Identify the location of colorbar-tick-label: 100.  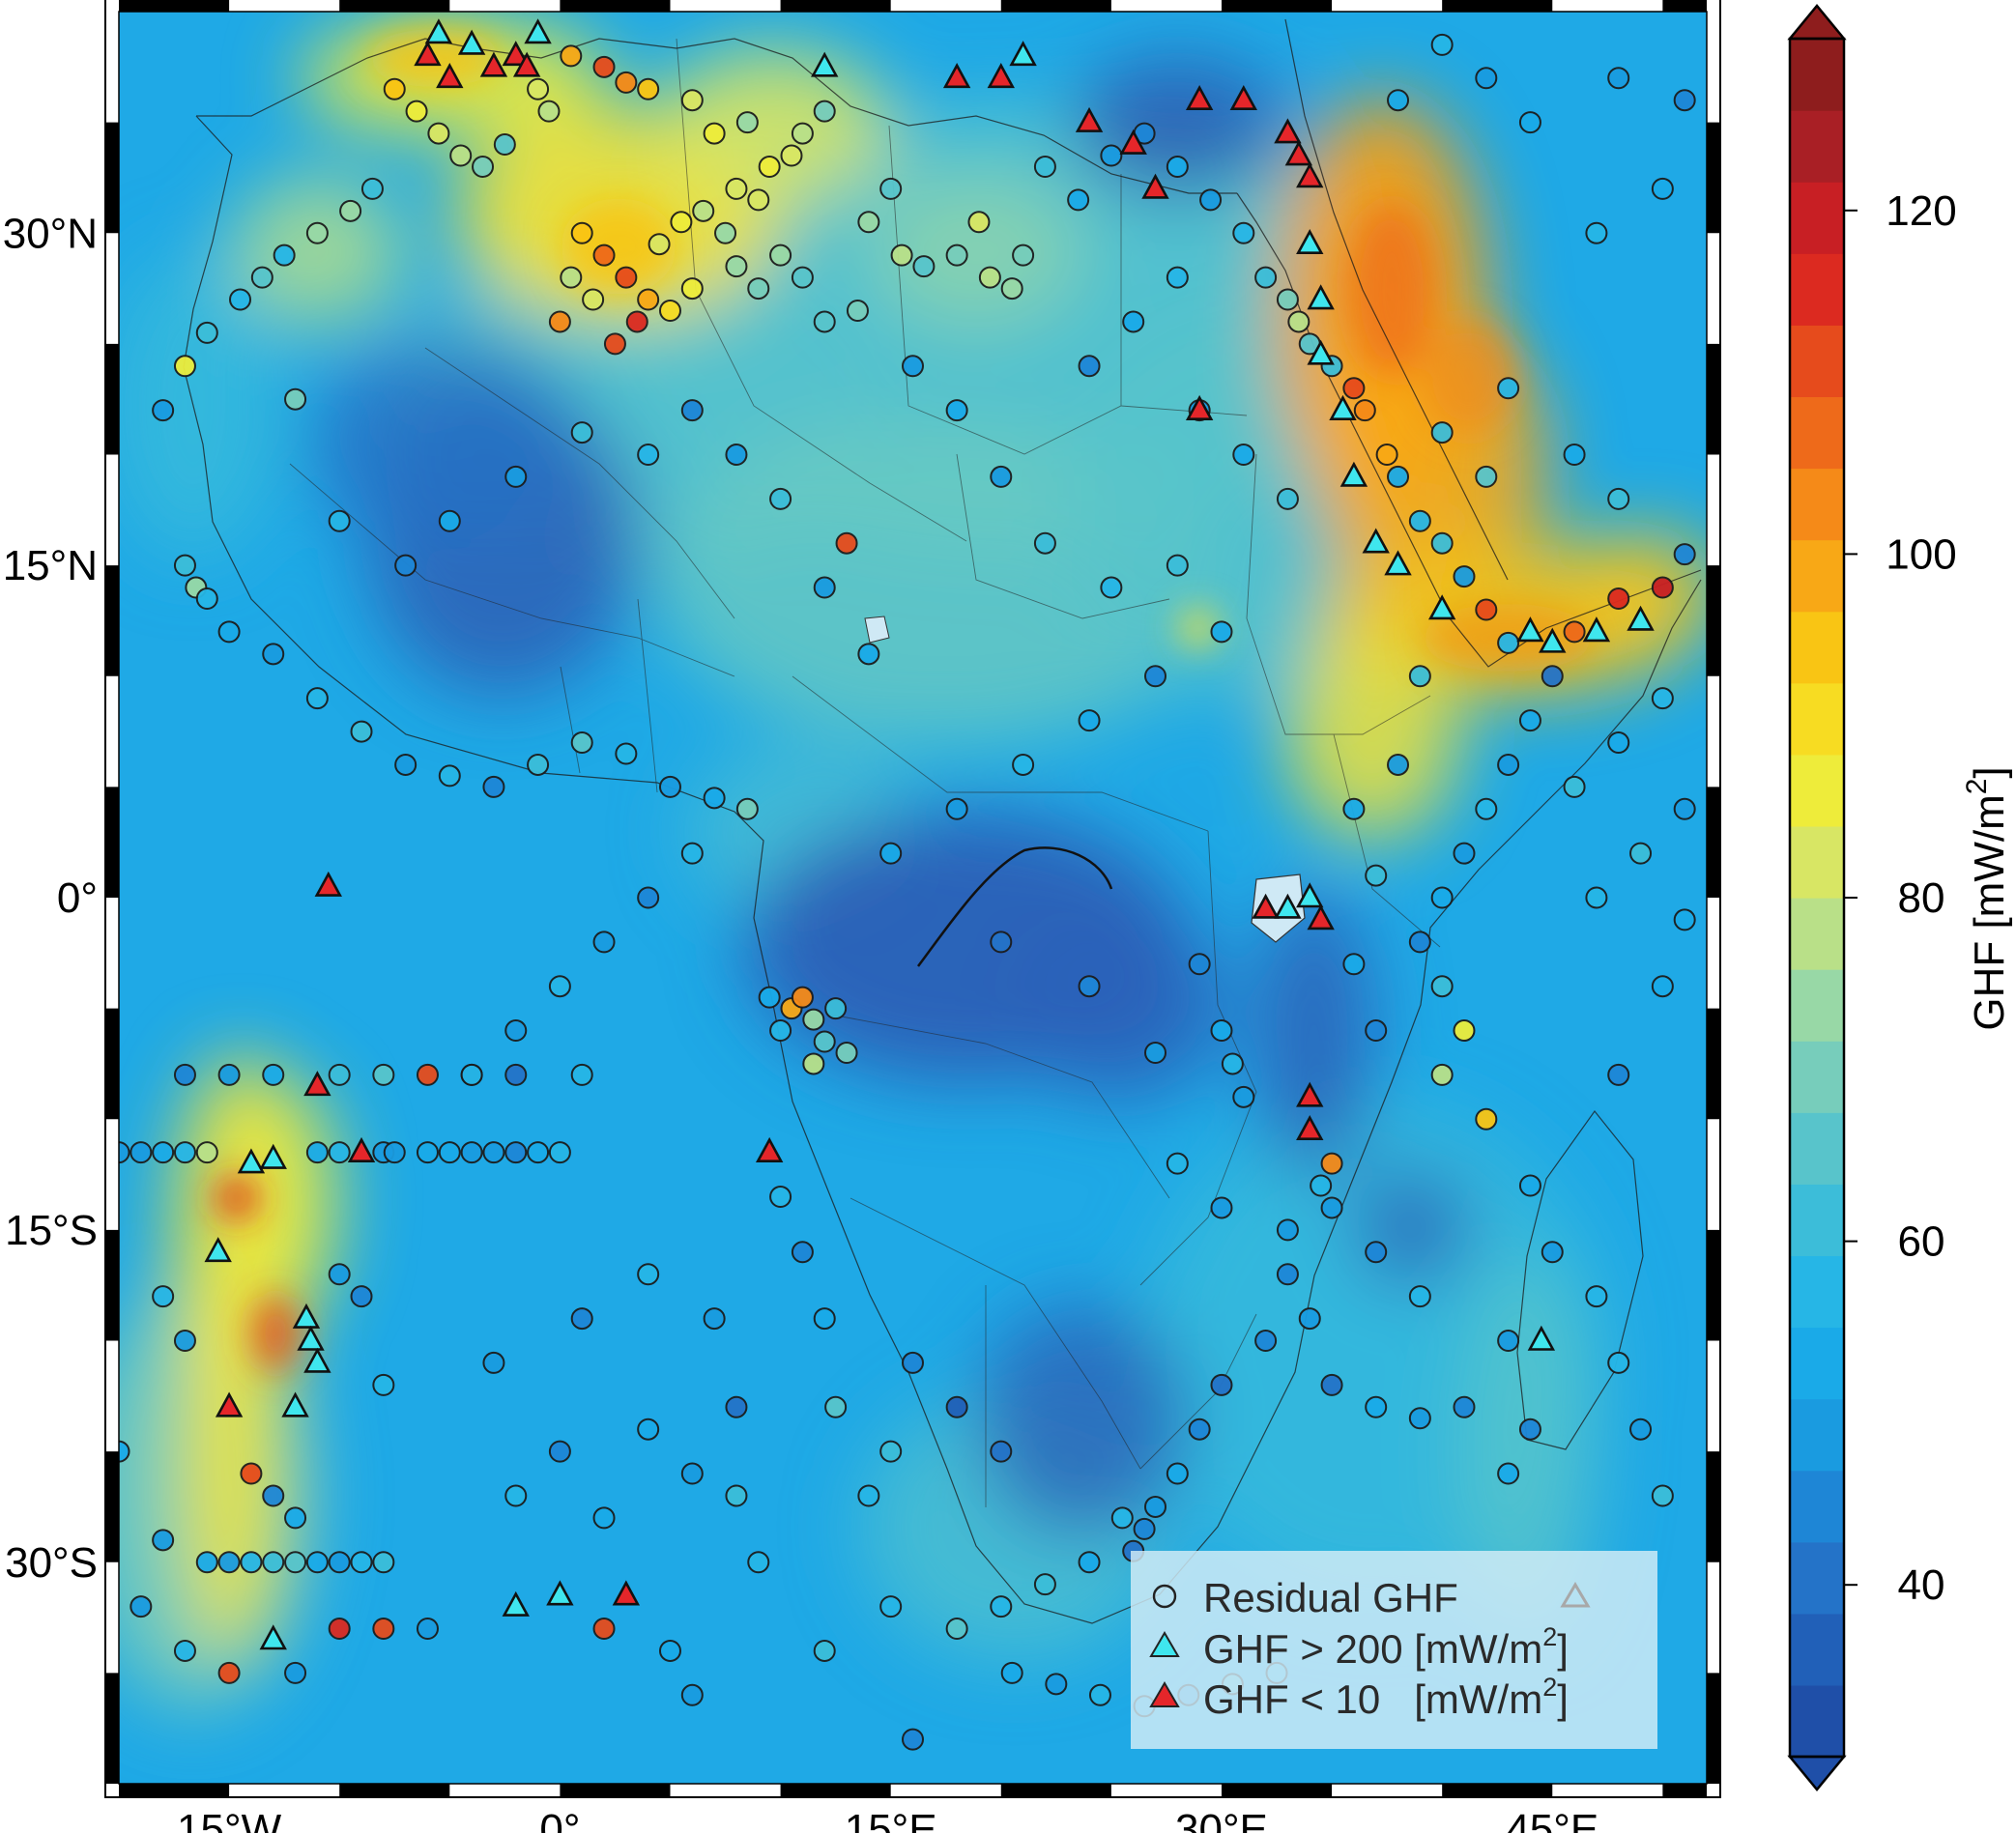
(1921, 554).